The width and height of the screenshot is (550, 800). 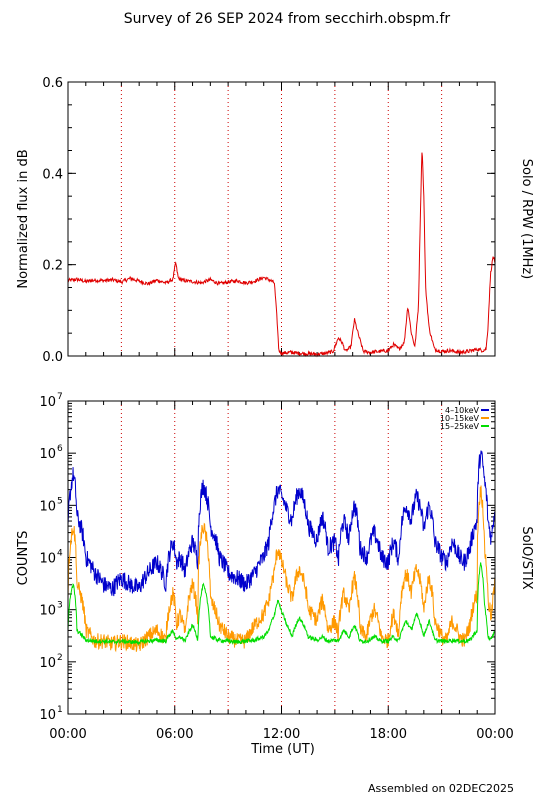 I want to click on legend-label: 15–25keV, so click(x=460, y=426).